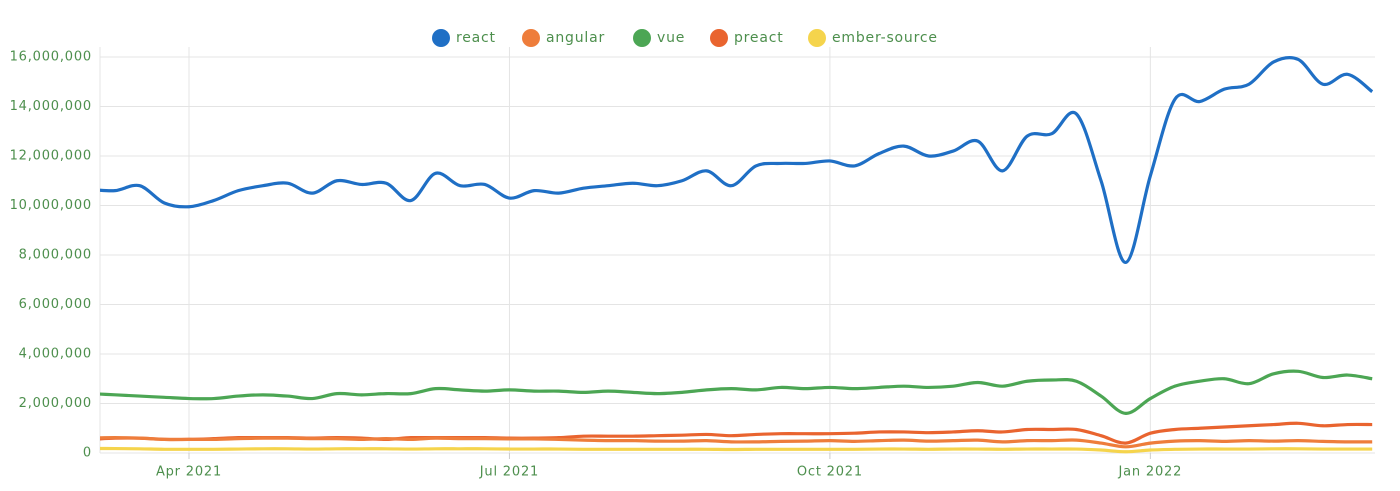 This screenshot has width=1400, height=491. Describe the element at coordinates (885, 38) in the screenshot. I see `legend-label: ember-source` at that location.